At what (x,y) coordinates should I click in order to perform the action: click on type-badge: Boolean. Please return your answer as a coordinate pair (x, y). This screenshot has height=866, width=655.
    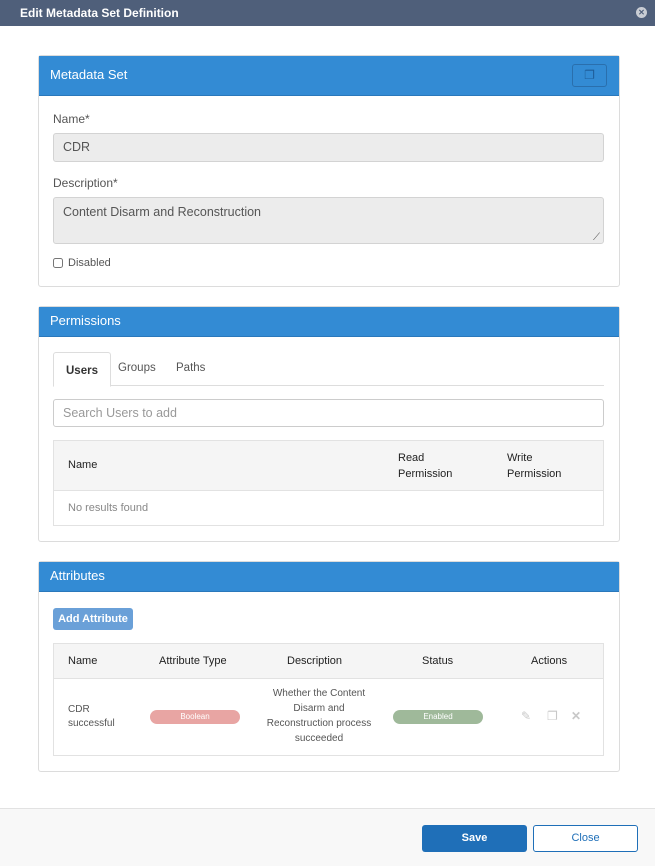
    Looking at the image, I should click on (195, 717).